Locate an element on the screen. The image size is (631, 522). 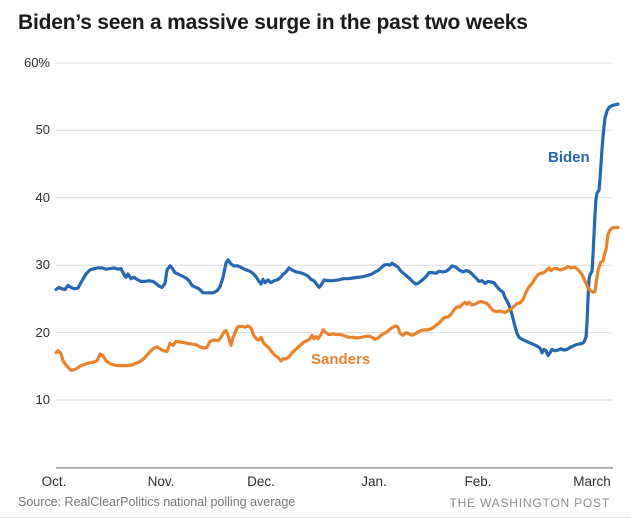
x-tick-jan: Jan. is located at coordinates (374, 481).